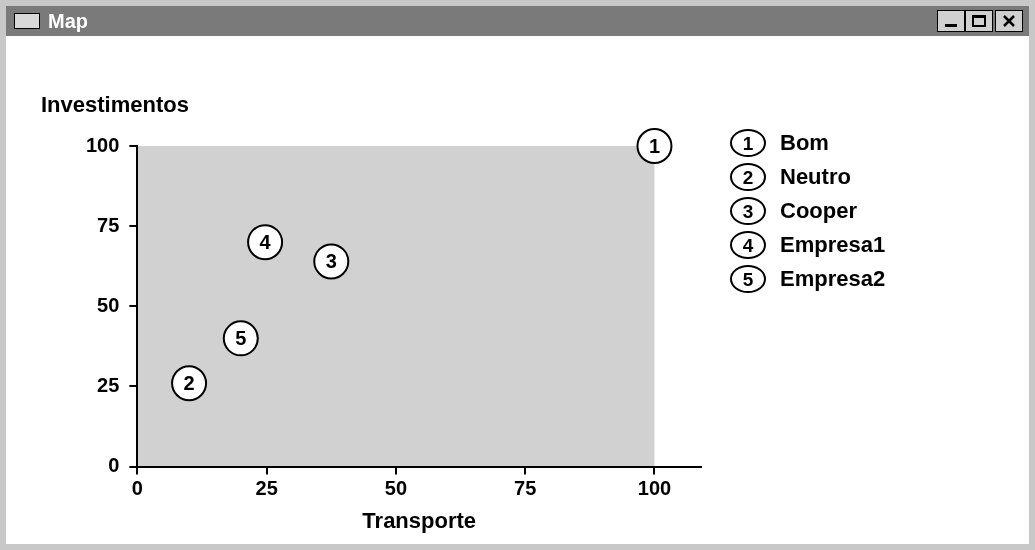  Describe the element at coordinates (748, 279) in the screenshot. I see `text: 5` at that location.